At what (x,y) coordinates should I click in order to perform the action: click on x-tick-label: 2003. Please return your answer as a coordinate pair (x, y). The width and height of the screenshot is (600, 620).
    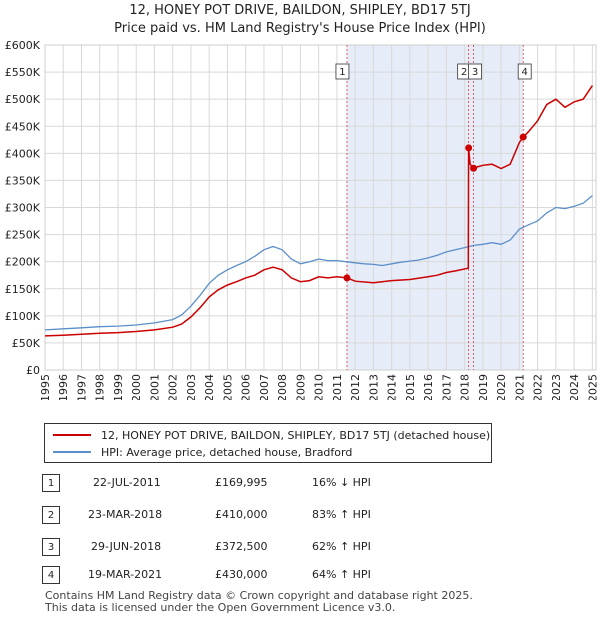
    Looking at the image, I should click on (191, 387).